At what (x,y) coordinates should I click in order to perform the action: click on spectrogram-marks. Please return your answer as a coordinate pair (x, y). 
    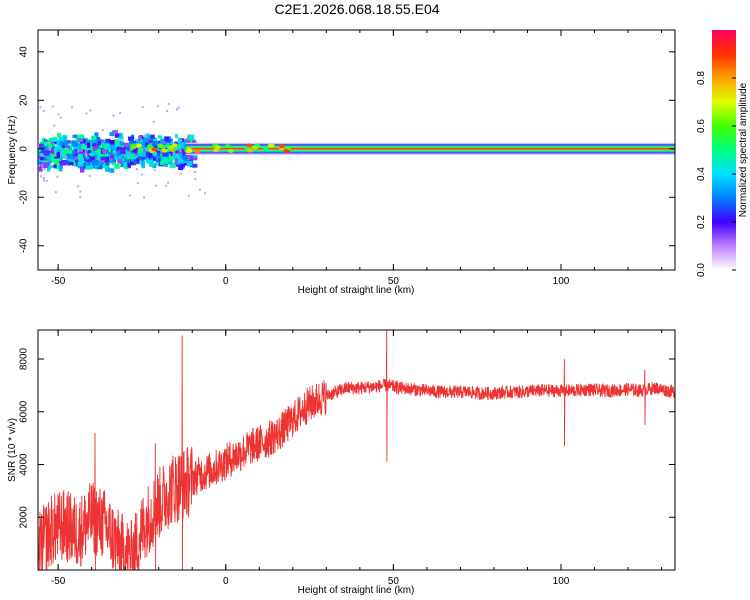
    Looking at the image, I should click on (356, 150).